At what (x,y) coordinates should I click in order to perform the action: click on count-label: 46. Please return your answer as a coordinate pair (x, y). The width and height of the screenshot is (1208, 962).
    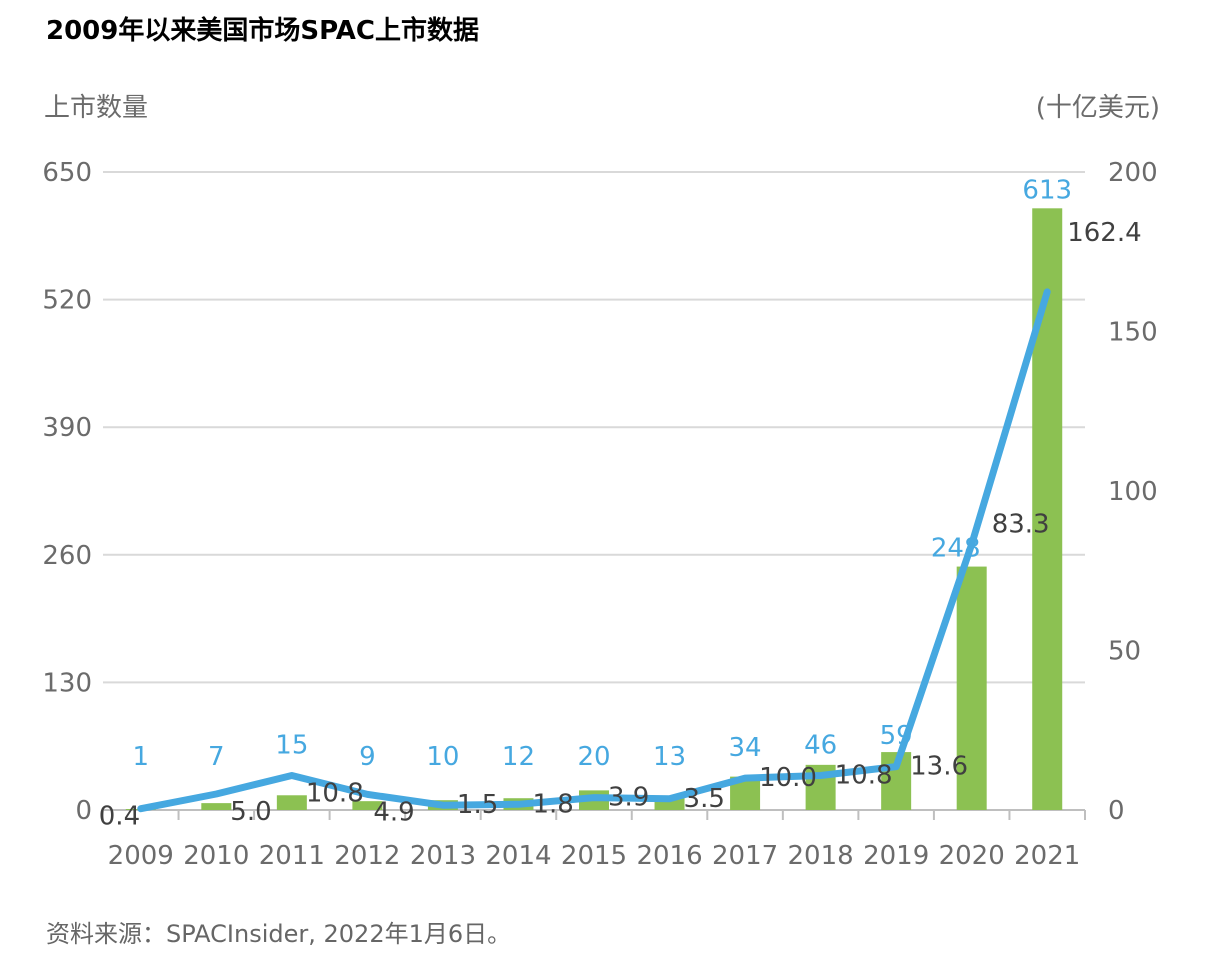
    Looking at the image, I should click on (820, 746).